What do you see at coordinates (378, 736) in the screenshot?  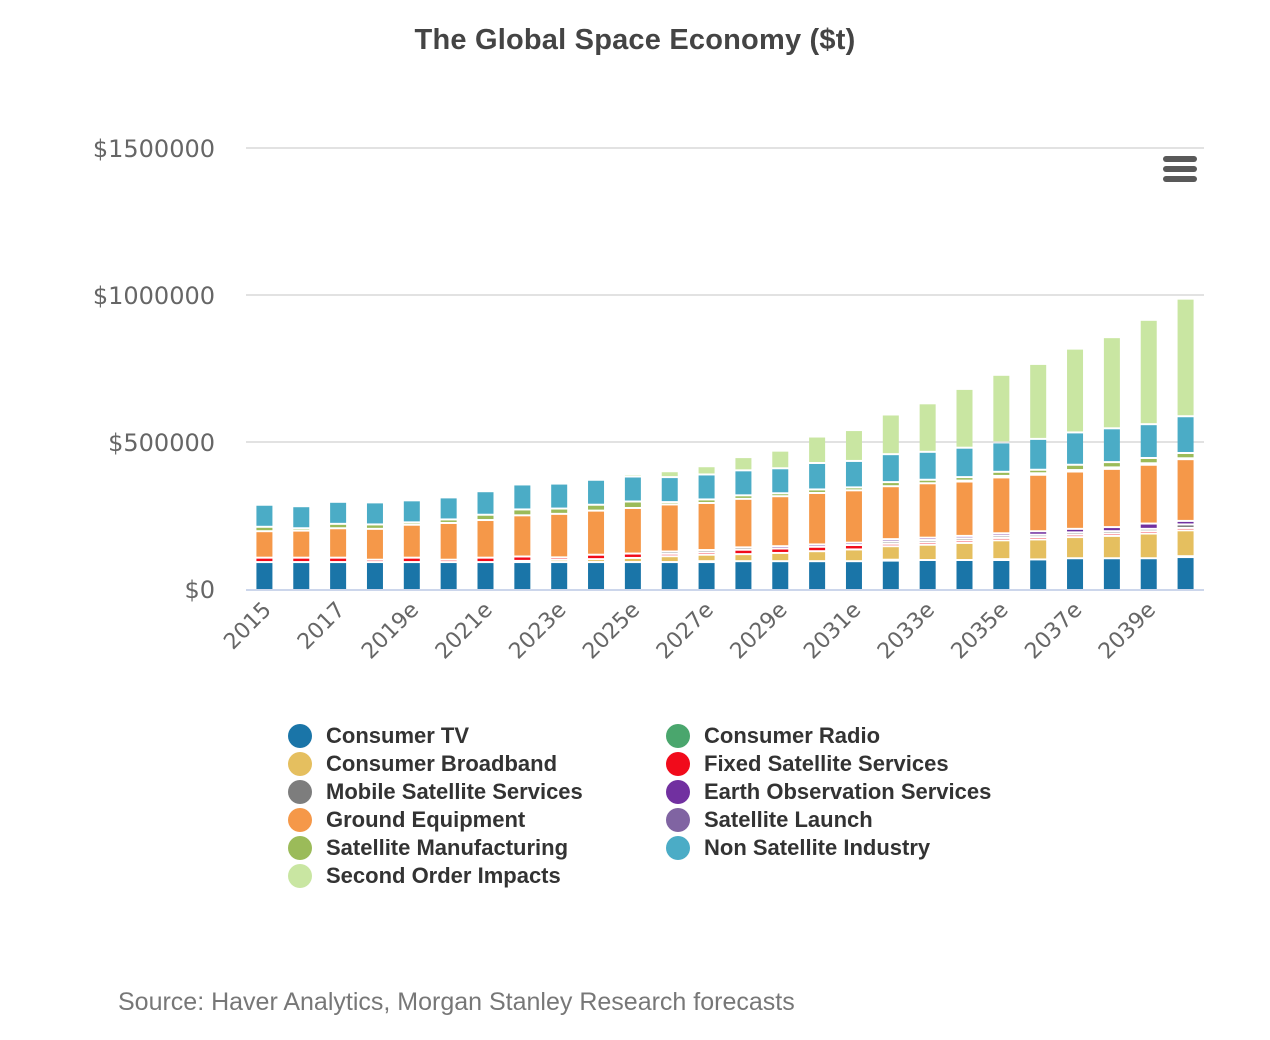 I see `legend-item-consumer-tv: Consumer TV` at bounding box center [378, 736].